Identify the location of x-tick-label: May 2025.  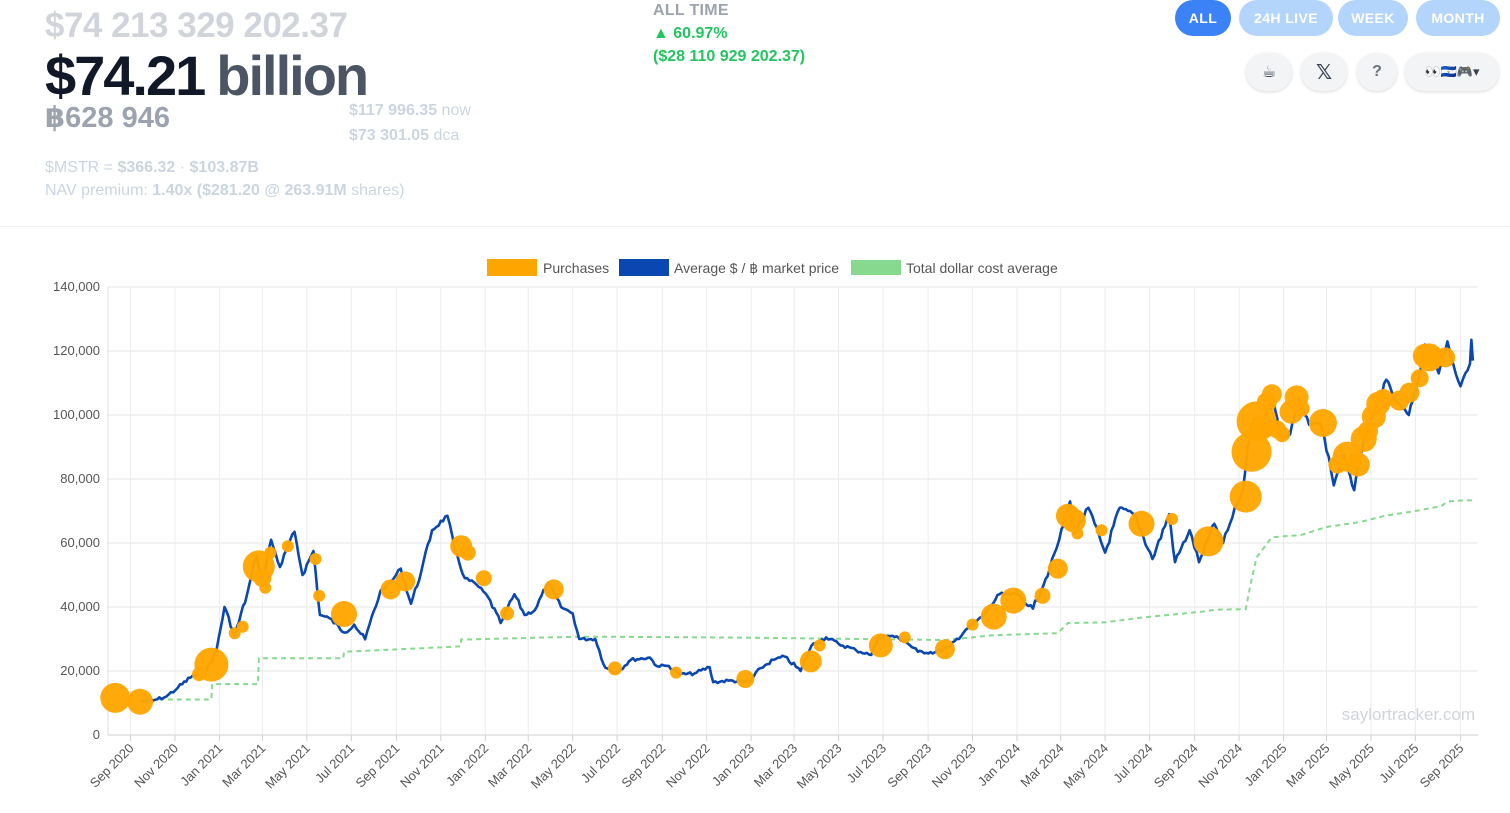
(1351, 766).